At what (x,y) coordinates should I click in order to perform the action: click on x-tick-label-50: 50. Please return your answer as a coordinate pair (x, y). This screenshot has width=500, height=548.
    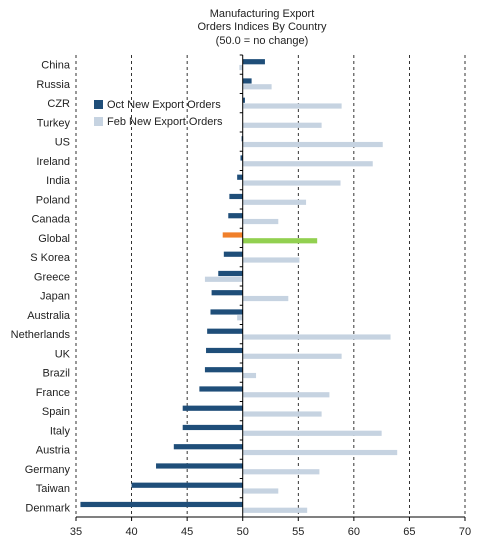
    Looking at the image, I should click on (243, 532).